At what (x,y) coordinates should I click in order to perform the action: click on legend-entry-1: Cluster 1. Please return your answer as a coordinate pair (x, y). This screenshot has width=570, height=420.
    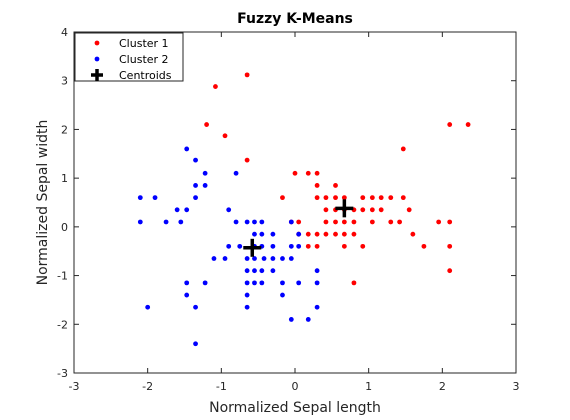
    Looking at the image, I should click on (131, 43).